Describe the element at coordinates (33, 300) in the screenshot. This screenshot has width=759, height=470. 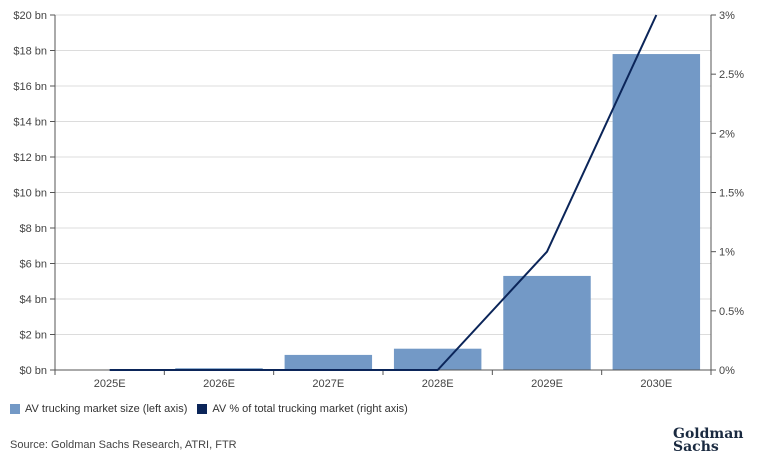
I see `left-tick-label: $4 bn` at that location.